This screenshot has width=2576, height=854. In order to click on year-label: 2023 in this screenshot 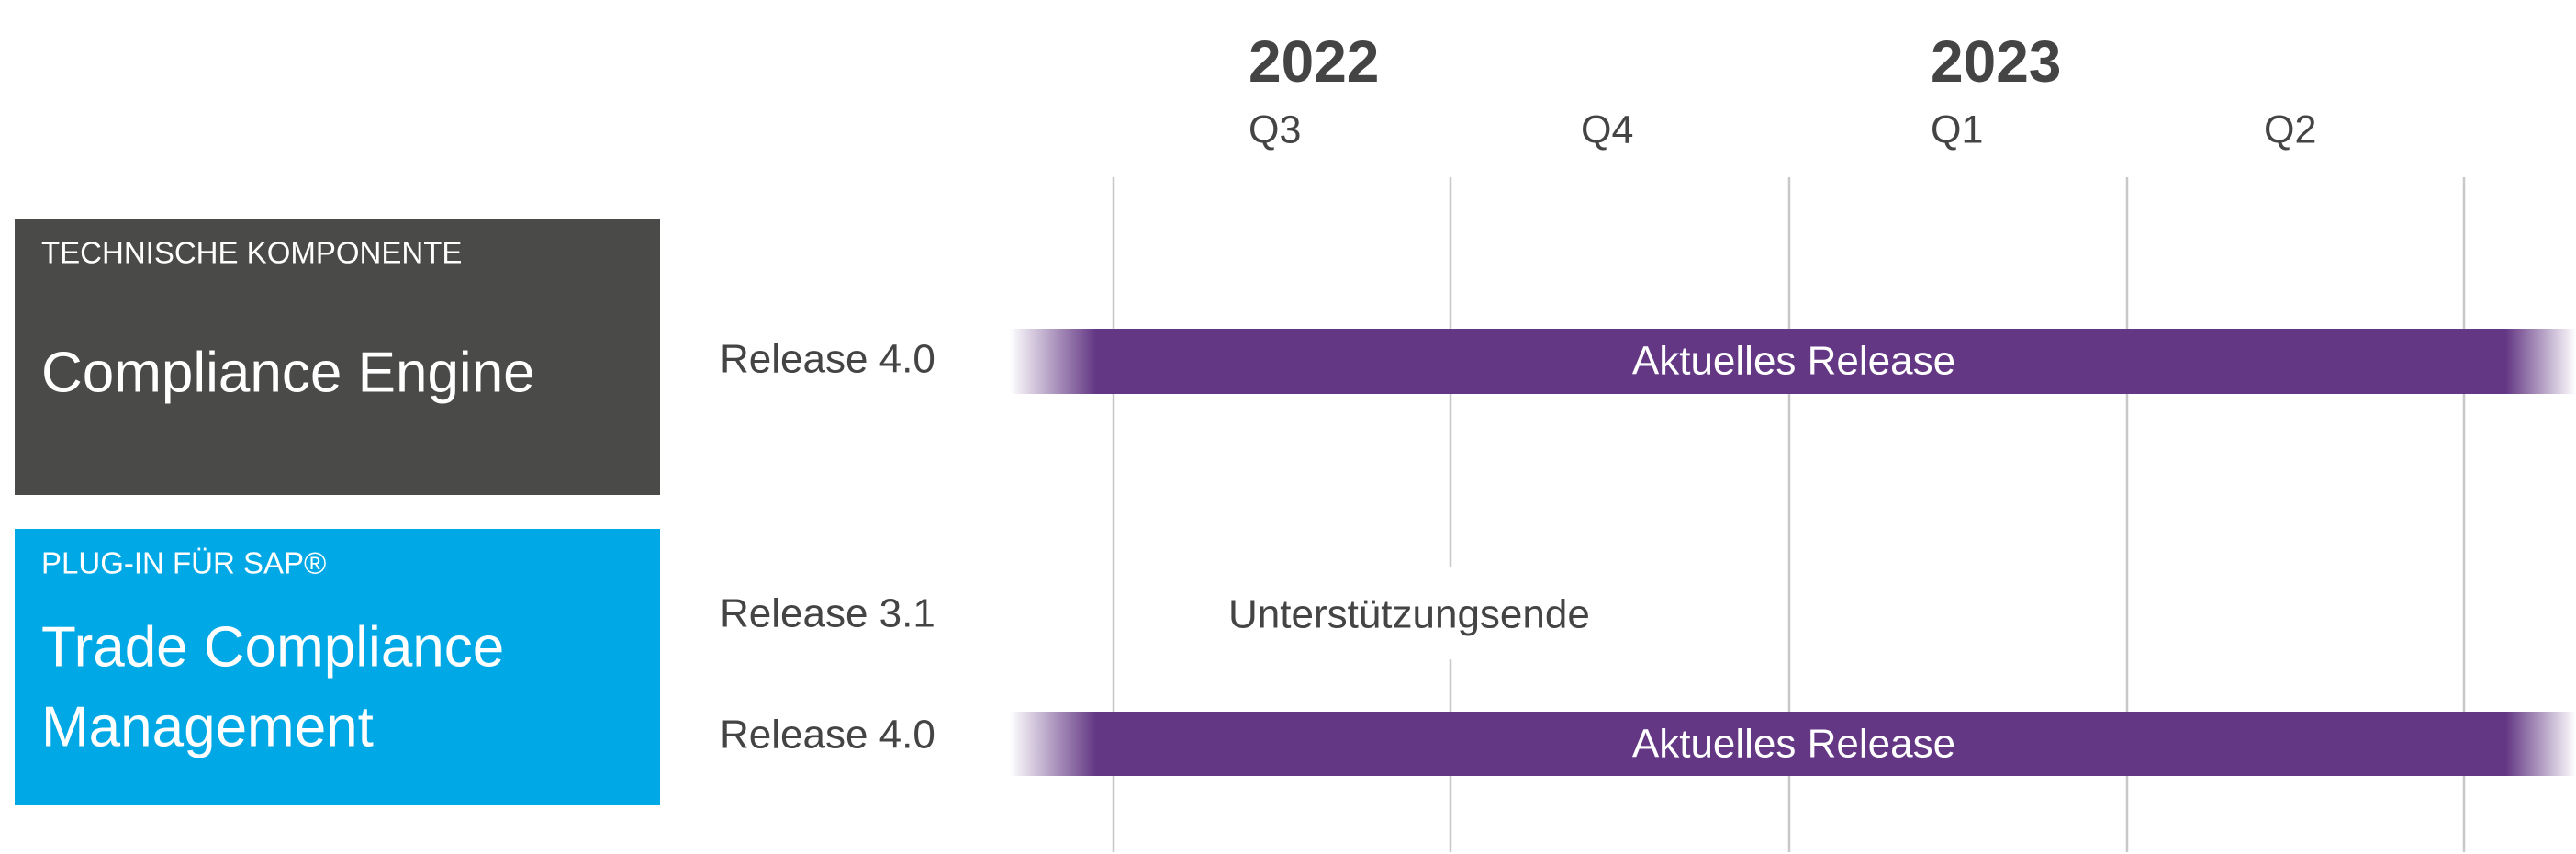, I will do `click(1996, 62)`.